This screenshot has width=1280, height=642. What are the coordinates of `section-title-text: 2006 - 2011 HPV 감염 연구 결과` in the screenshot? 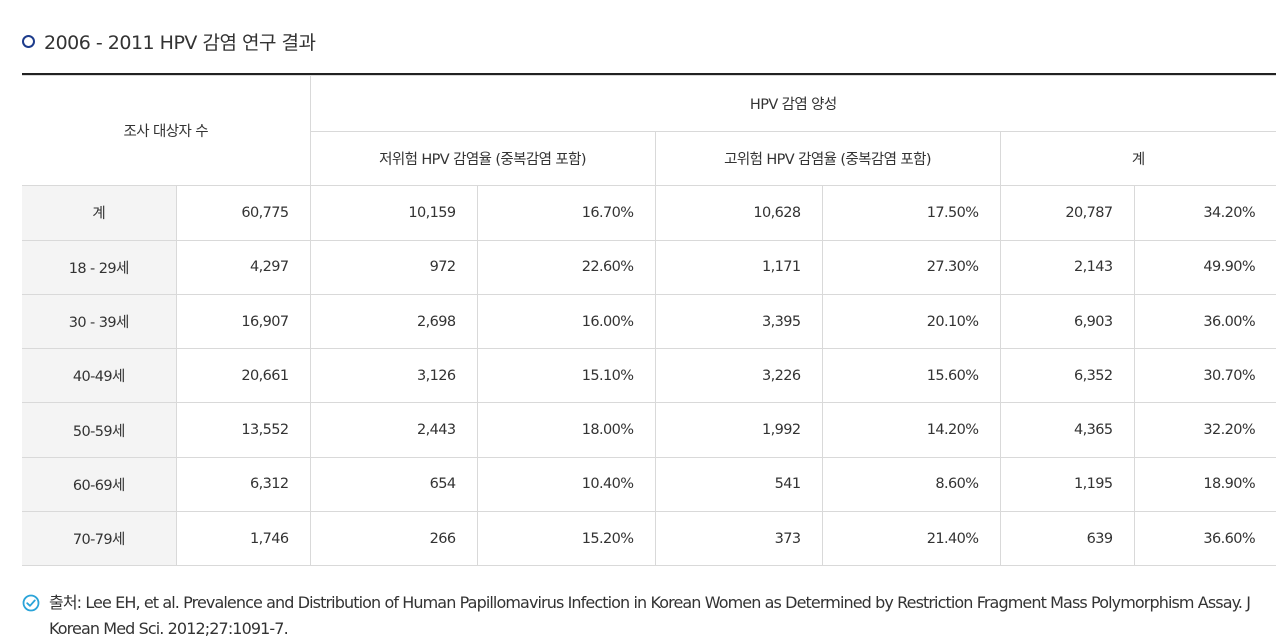 It's located at (180, 43).